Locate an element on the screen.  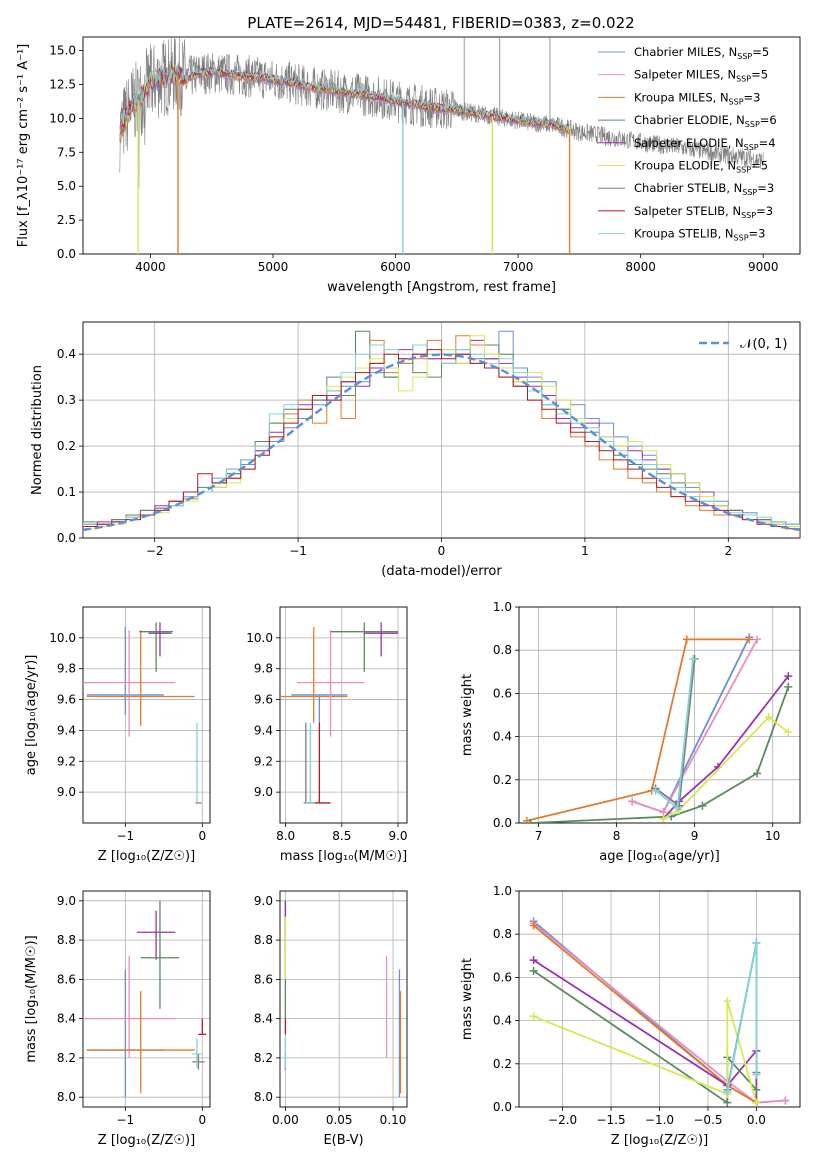
y-axis-label: Flux [f_λ10⁻¹⁷ erg cm⁻² s⁻¹ A⁻¹] is located at coordinates (23, 146).